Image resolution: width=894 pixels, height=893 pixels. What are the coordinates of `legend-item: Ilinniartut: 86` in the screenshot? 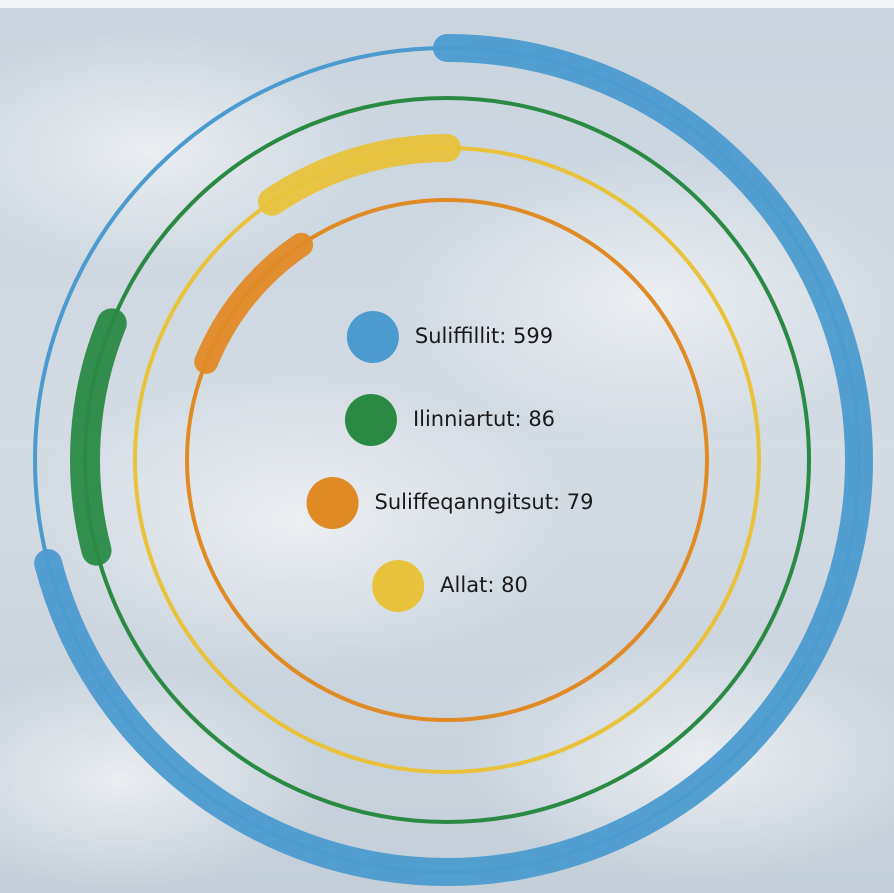 It's located at (449, 420).